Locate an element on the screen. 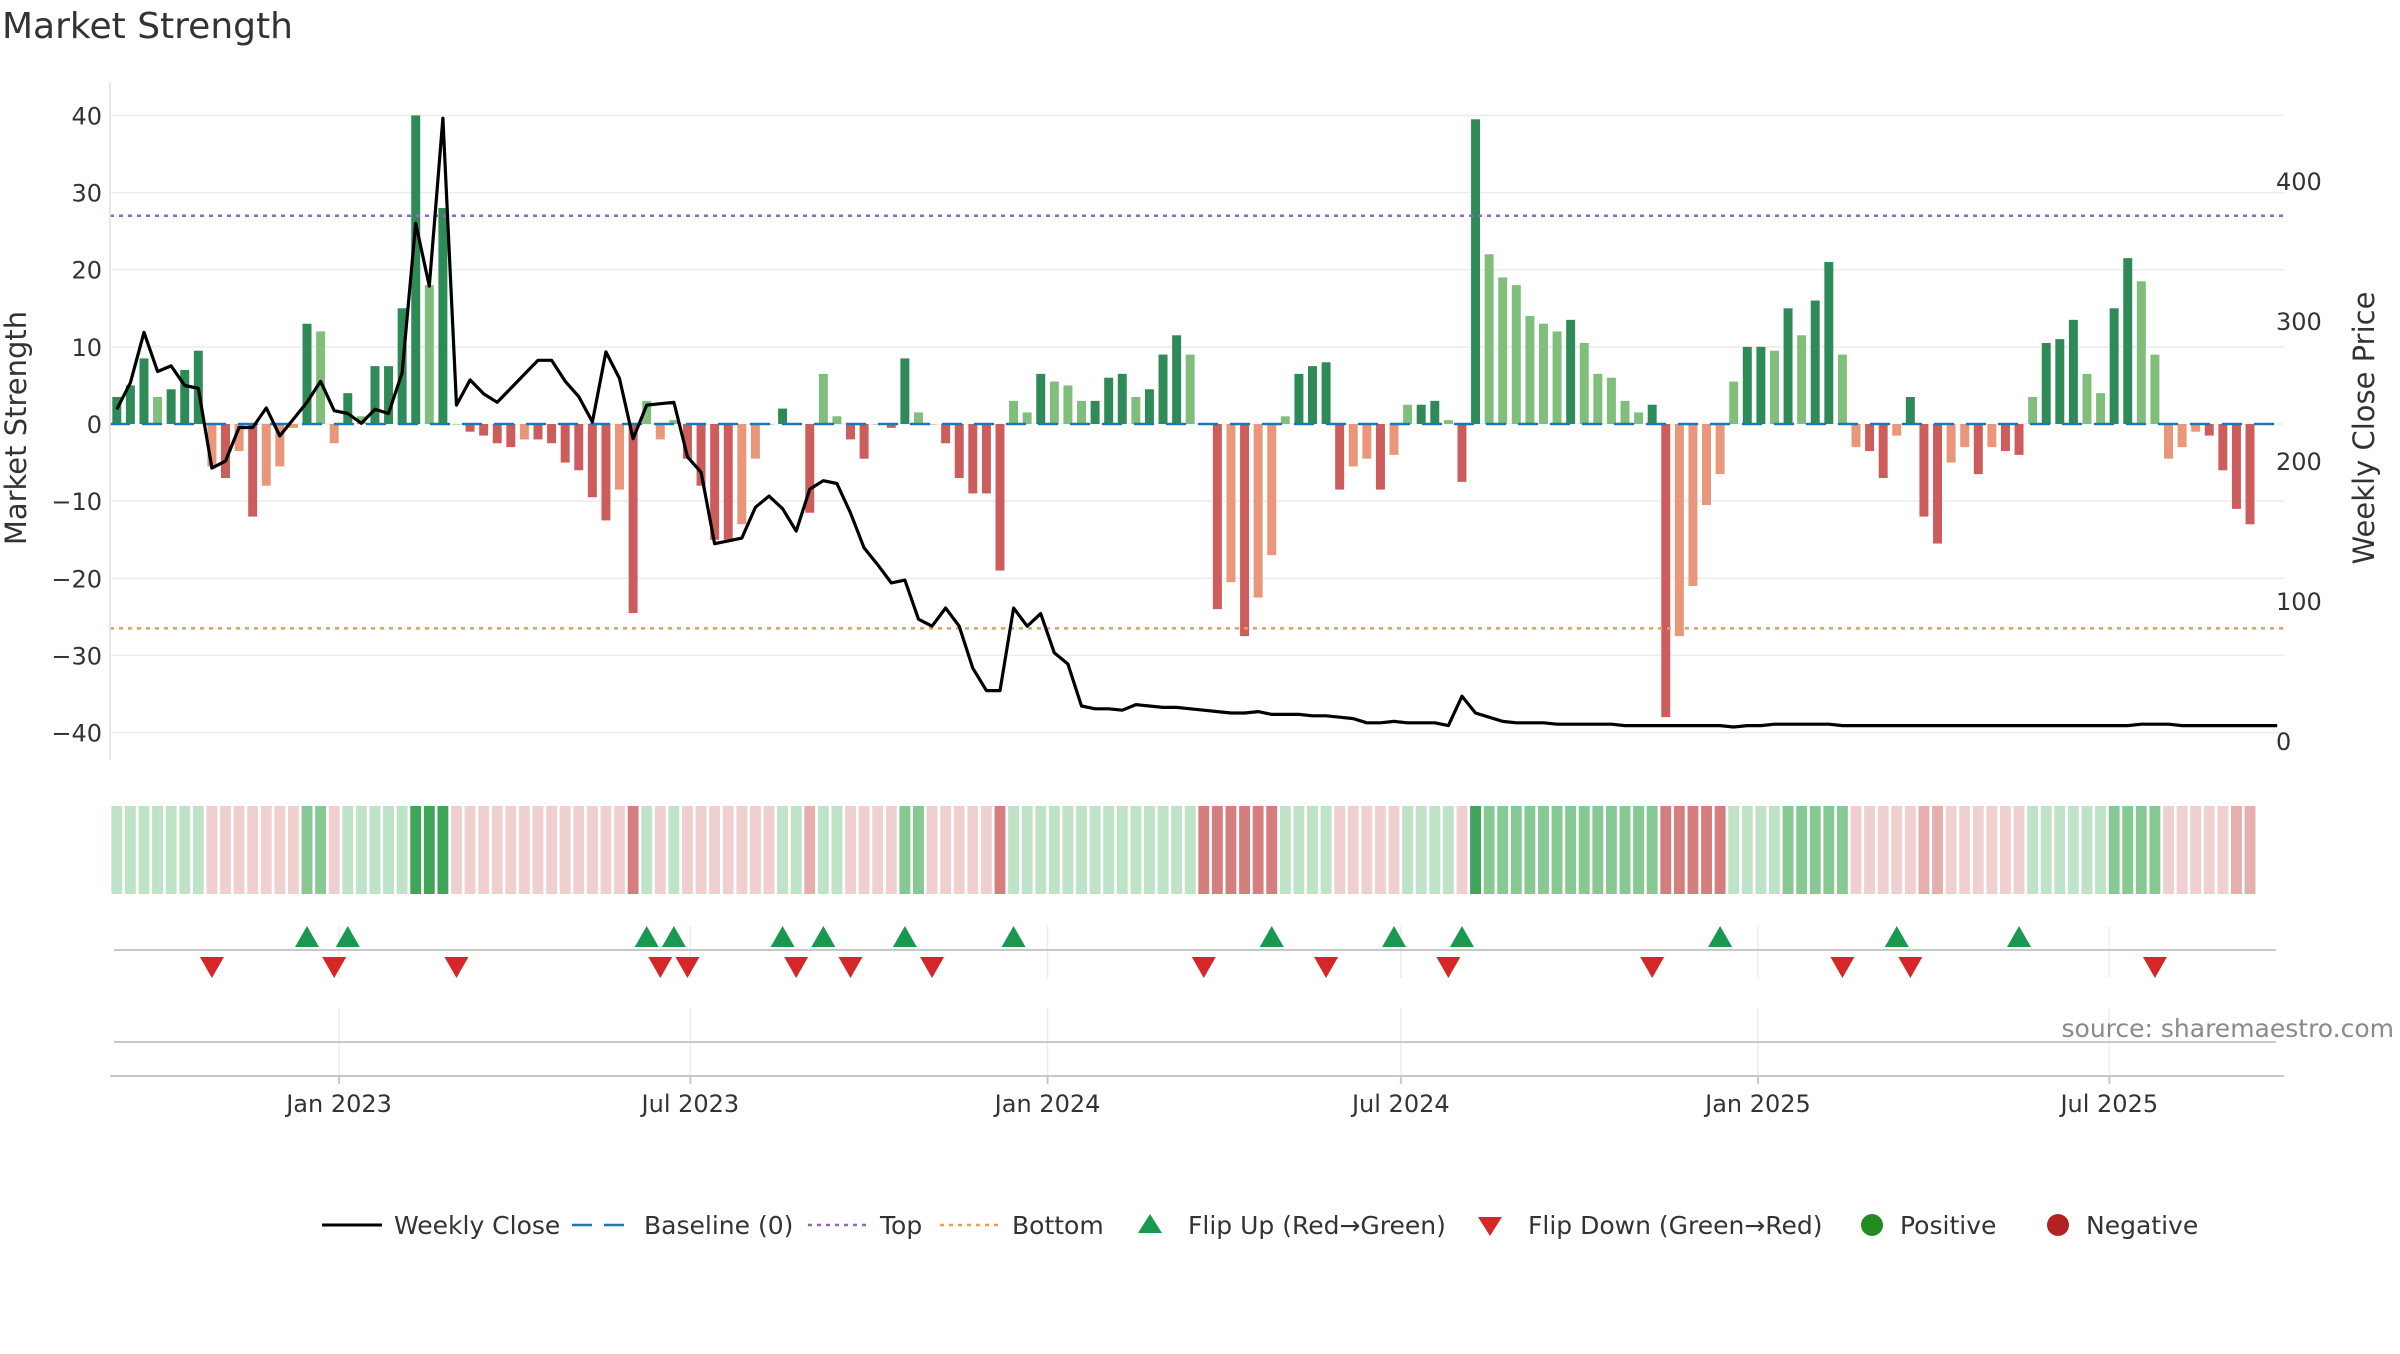  legend-swatch-positive is located at coordinates (1872, 1225).